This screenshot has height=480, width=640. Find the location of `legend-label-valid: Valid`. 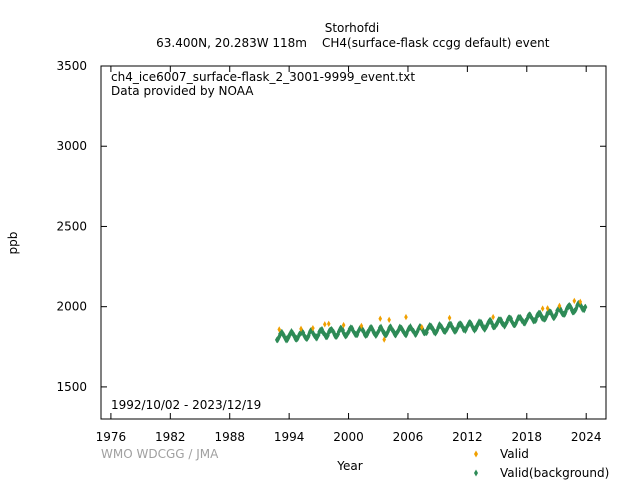

legend-label-valid: Valid is located at coordinates (514, 454).